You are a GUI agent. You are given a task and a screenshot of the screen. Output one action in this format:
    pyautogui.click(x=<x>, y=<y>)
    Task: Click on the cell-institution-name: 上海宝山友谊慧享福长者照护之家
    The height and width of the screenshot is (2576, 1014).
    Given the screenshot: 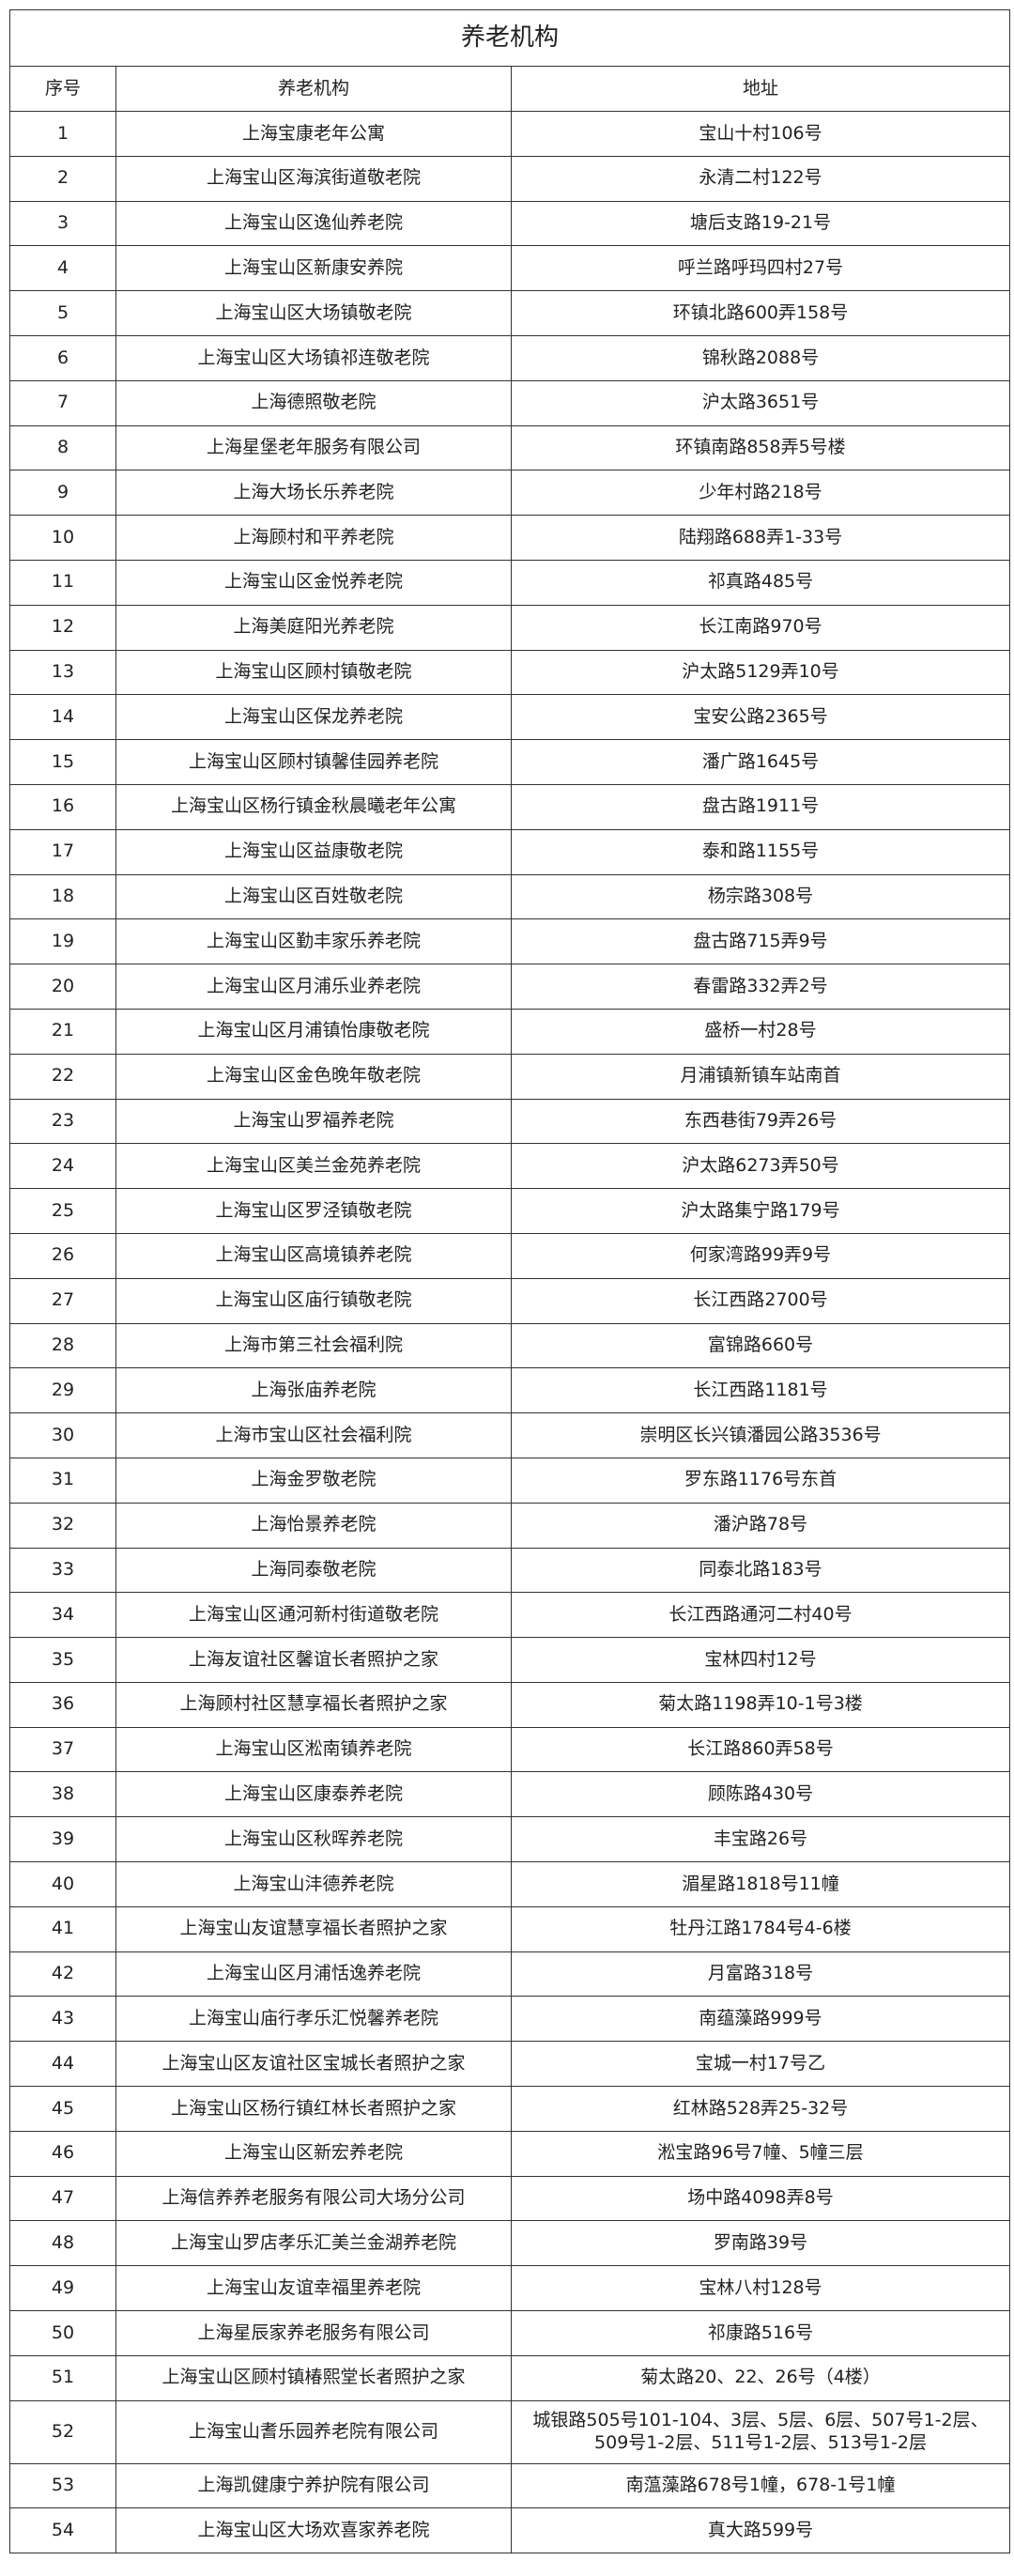 What is the action you would take?
    pyautogui.click(x=314, y=1928)
    